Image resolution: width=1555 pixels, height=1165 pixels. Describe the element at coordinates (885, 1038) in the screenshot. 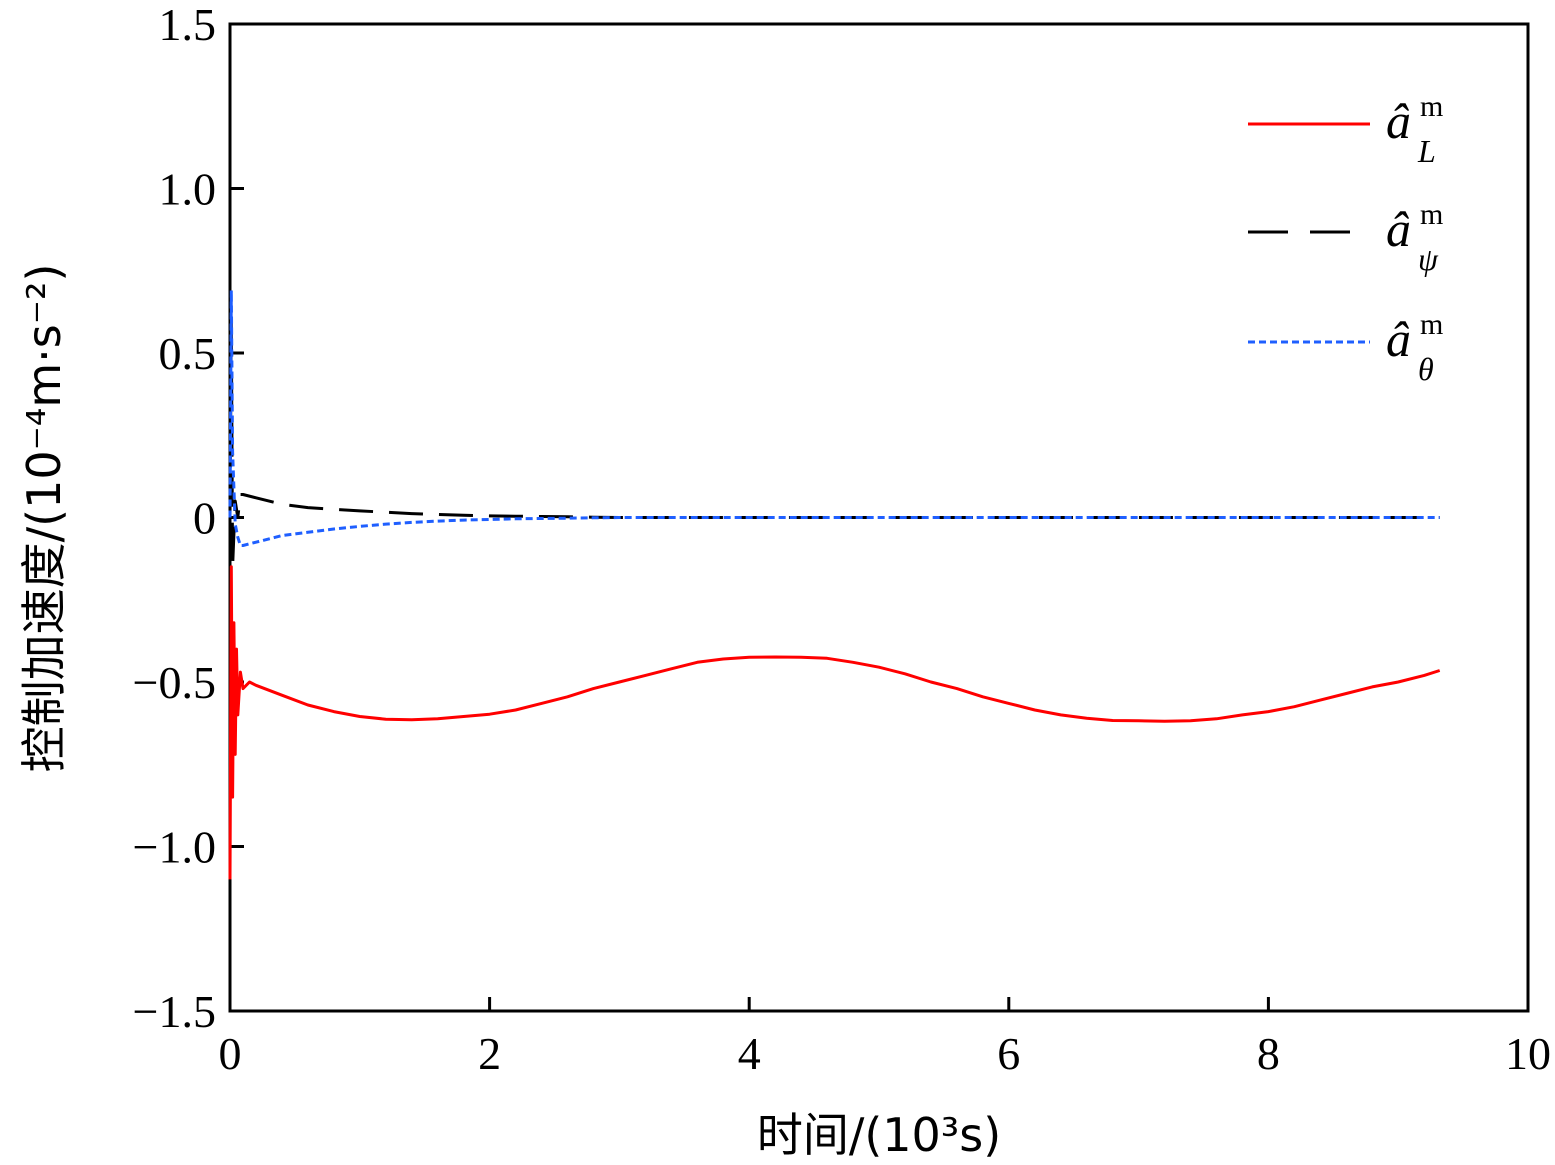

I see `x-axis-ticks: 0 2 4 6 8 10` at that location.